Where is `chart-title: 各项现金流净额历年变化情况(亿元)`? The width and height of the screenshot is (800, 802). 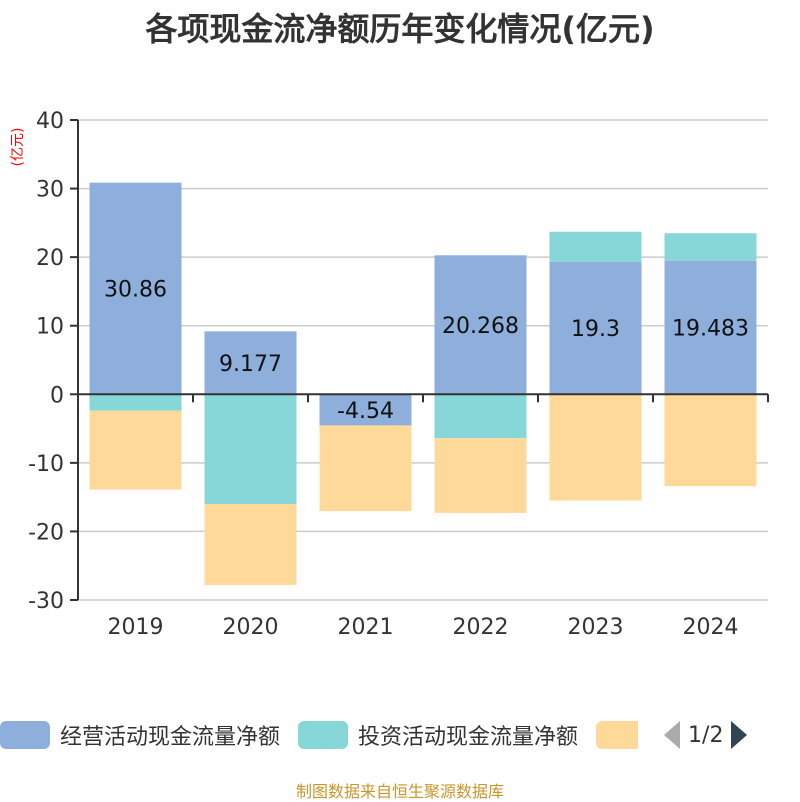 chart-title: 各项现金流净额历年变化情况(亿元) is located at coordinates (400, 29).